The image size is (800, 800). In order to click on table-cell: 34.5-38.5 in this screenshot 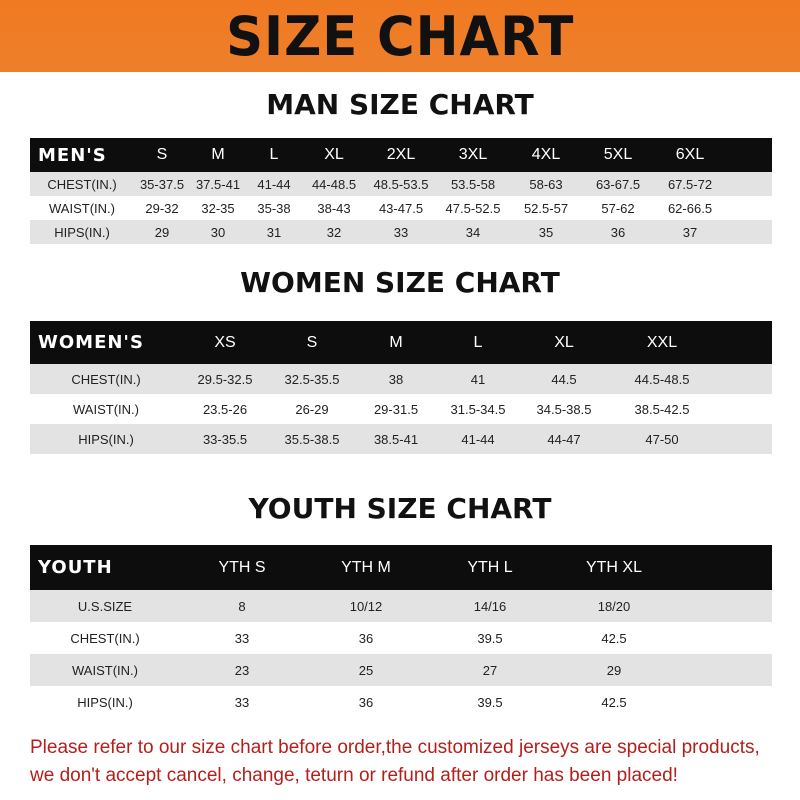, I will do `click(564, 409)`.